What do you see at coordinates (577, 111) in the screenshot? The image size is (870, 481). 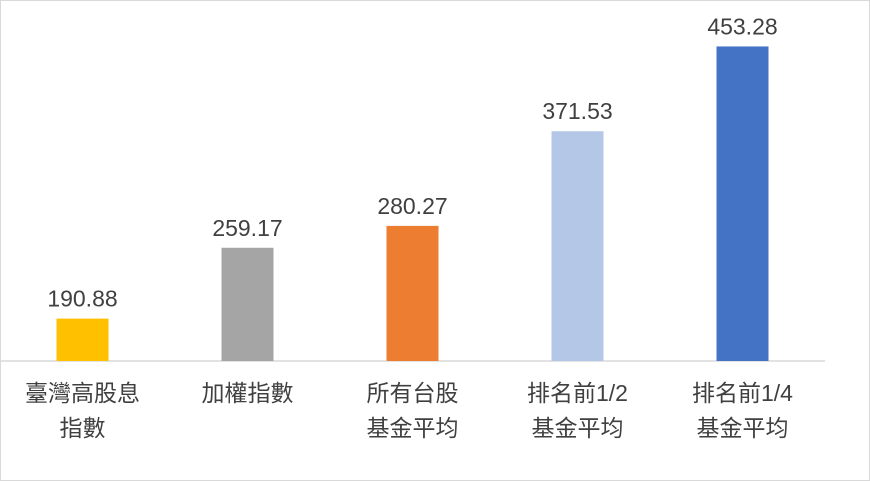 I see `value-label: 371.53` at bounding box center [577, 111].